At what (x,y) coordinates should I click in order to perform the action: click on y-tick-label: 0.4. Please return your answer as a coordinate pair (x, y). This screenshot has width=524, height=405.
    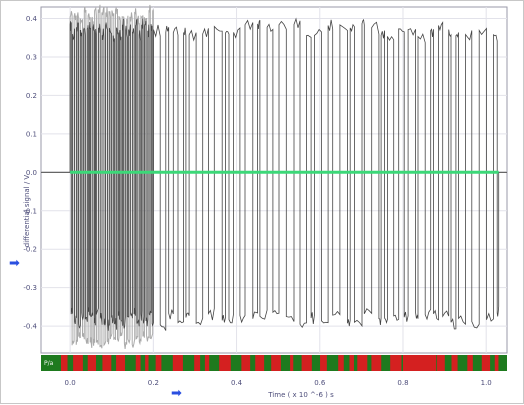
    Looking at the image, I should click on (32, 19).